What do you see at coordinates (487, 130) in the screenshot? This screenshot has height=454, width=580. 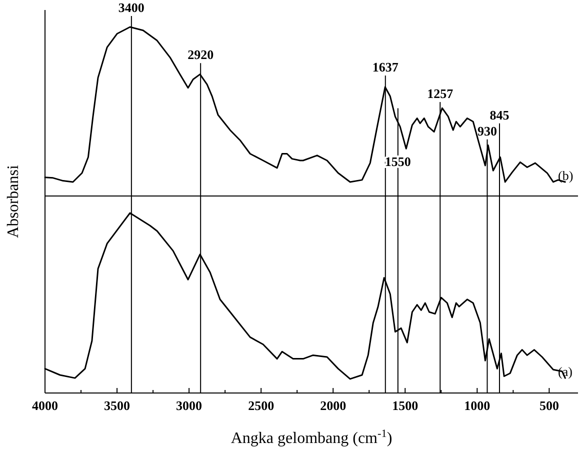 I see `ref-line-label: 930` at bounding box center [487, 130].